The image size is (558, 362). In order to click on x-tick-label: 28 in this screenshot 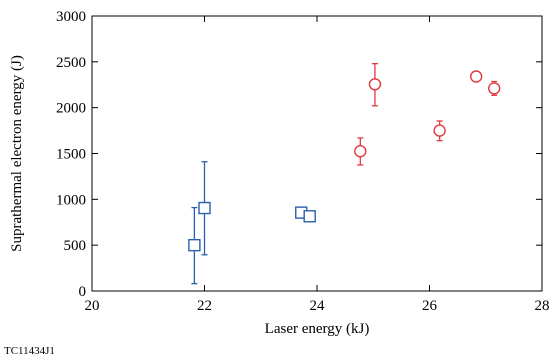, I will do `click(542, 306)`.